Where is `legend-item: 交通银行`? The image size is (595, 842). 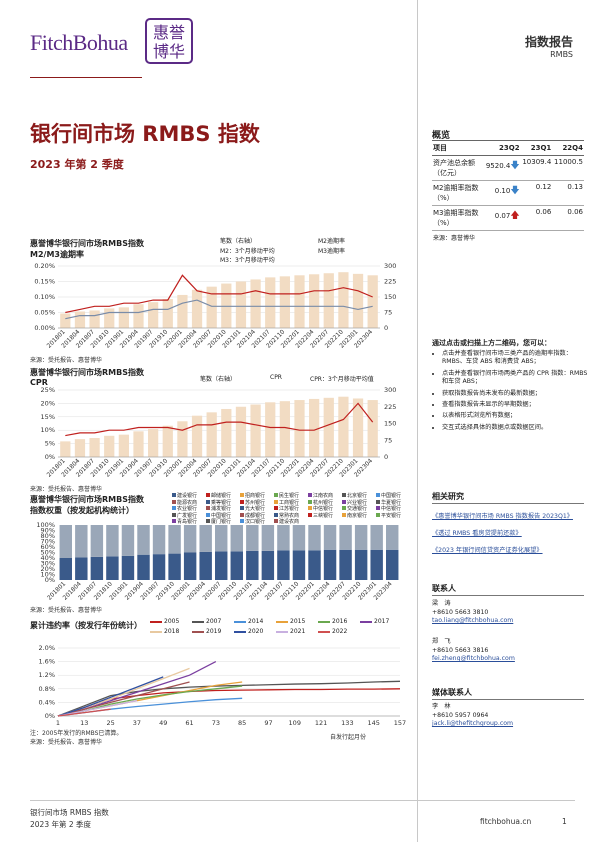 legend-item: 交通银行 is located at coordinates (354, 508).